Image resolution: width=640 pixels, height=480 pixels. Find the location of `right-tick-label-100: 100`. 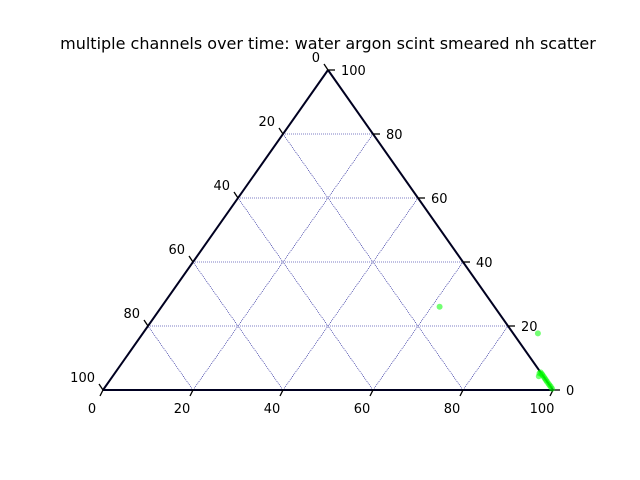

right-tick-label-100: 100 is located at coordinates (353, 71).